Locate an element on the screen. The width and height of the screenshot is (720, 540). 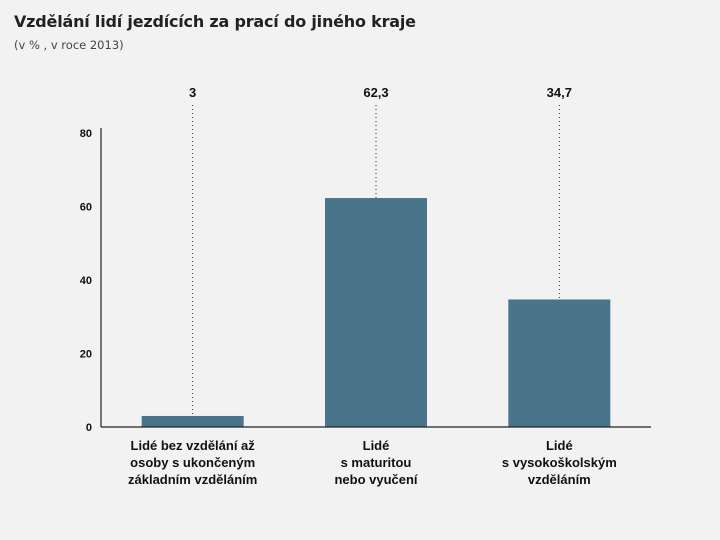
y-tick-label: 20 is located at coordinates (86, 355).